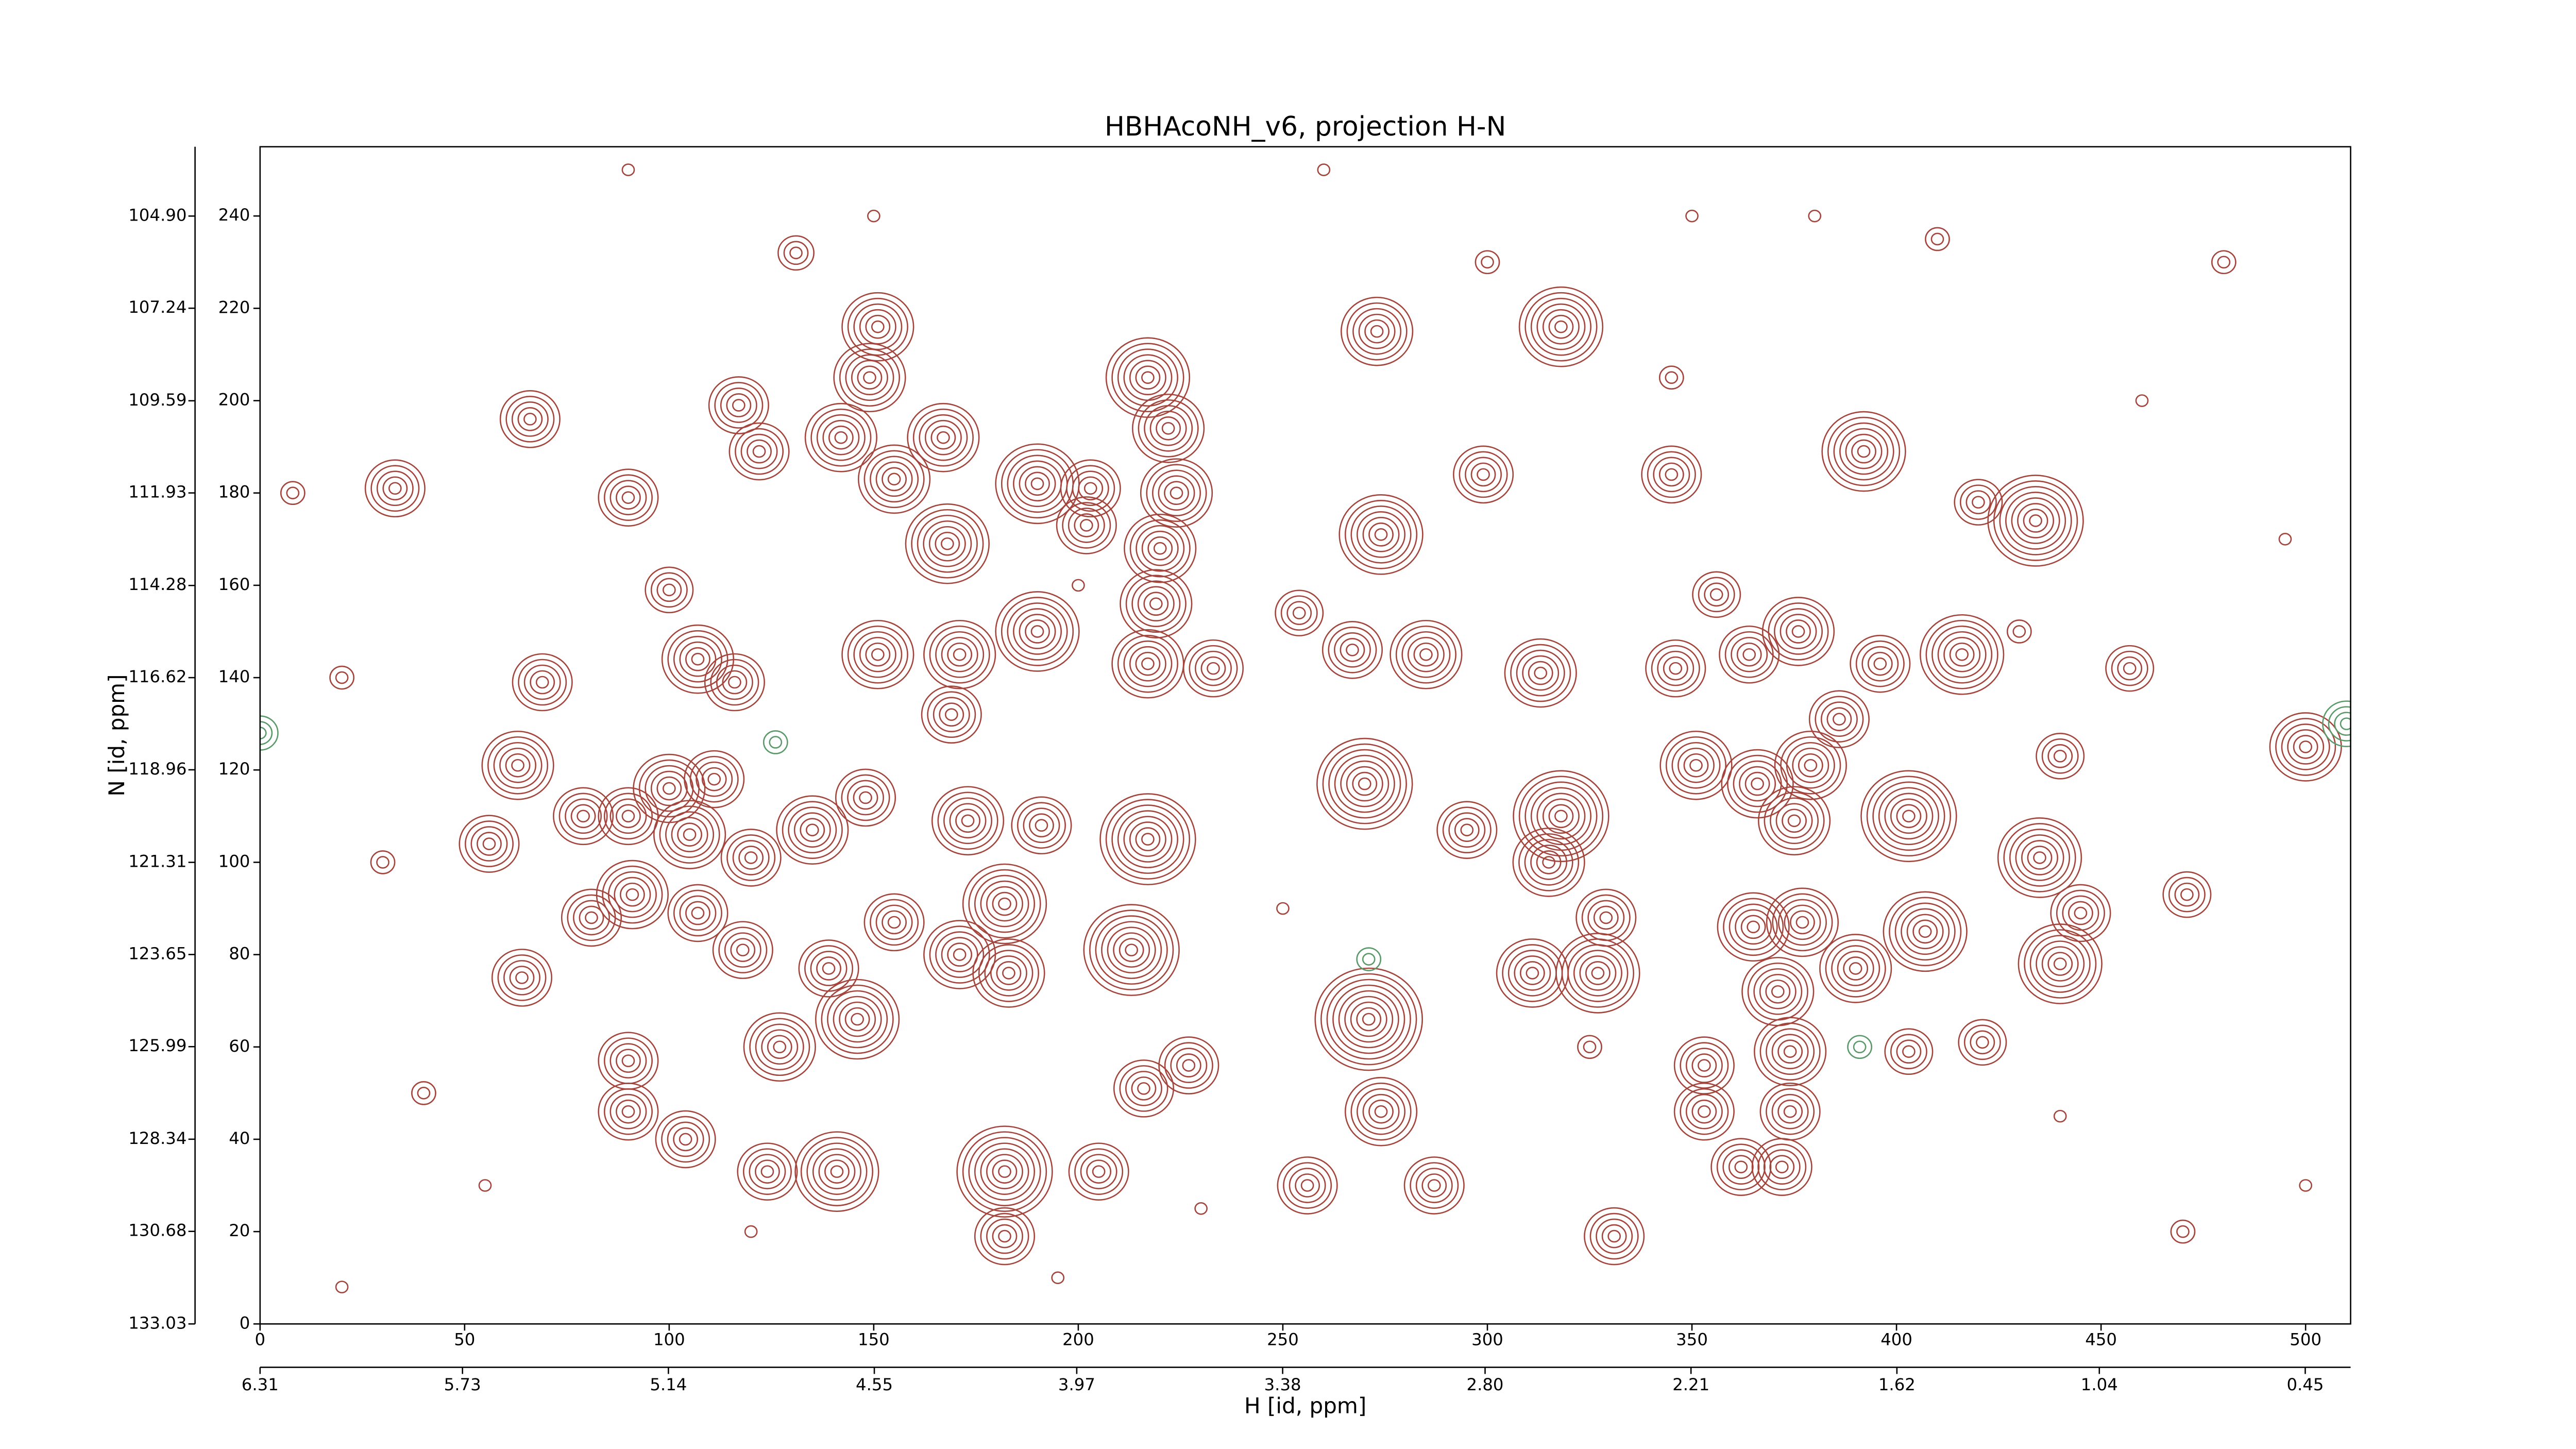 The width and height of the screenshot is (2576, 1449). I want to click on y2-tick-label: 133.03, so click(157, 1323).